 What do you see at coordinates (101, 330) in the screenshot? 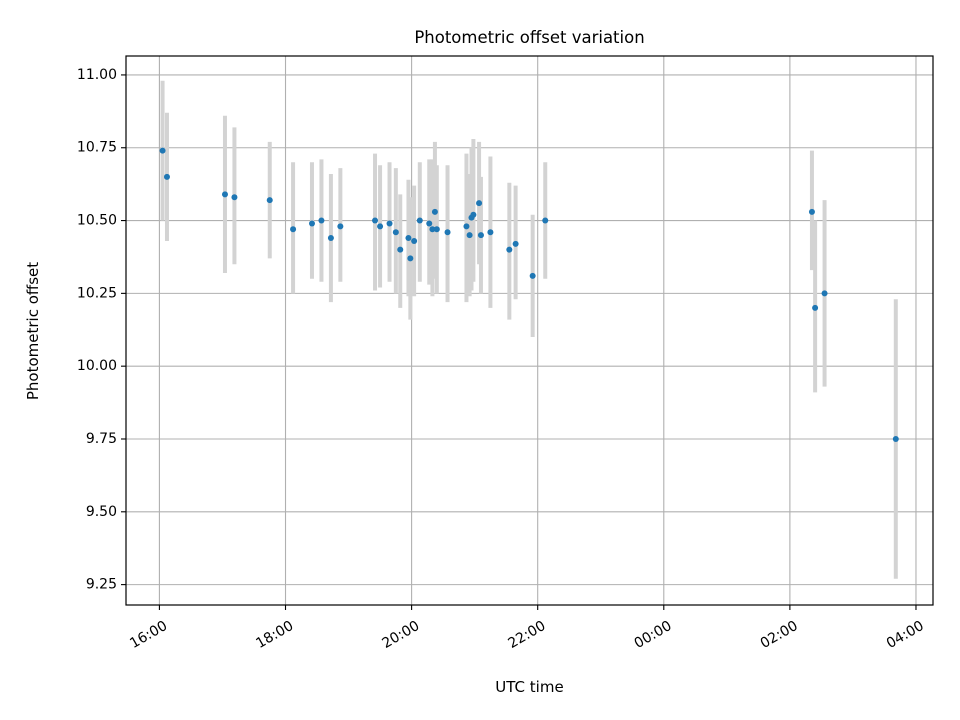
I see `y-axis: 9.25 9.50 9.75 10.00 10.25 10.50 10.75 11.00` at bounding box center [101, 330].